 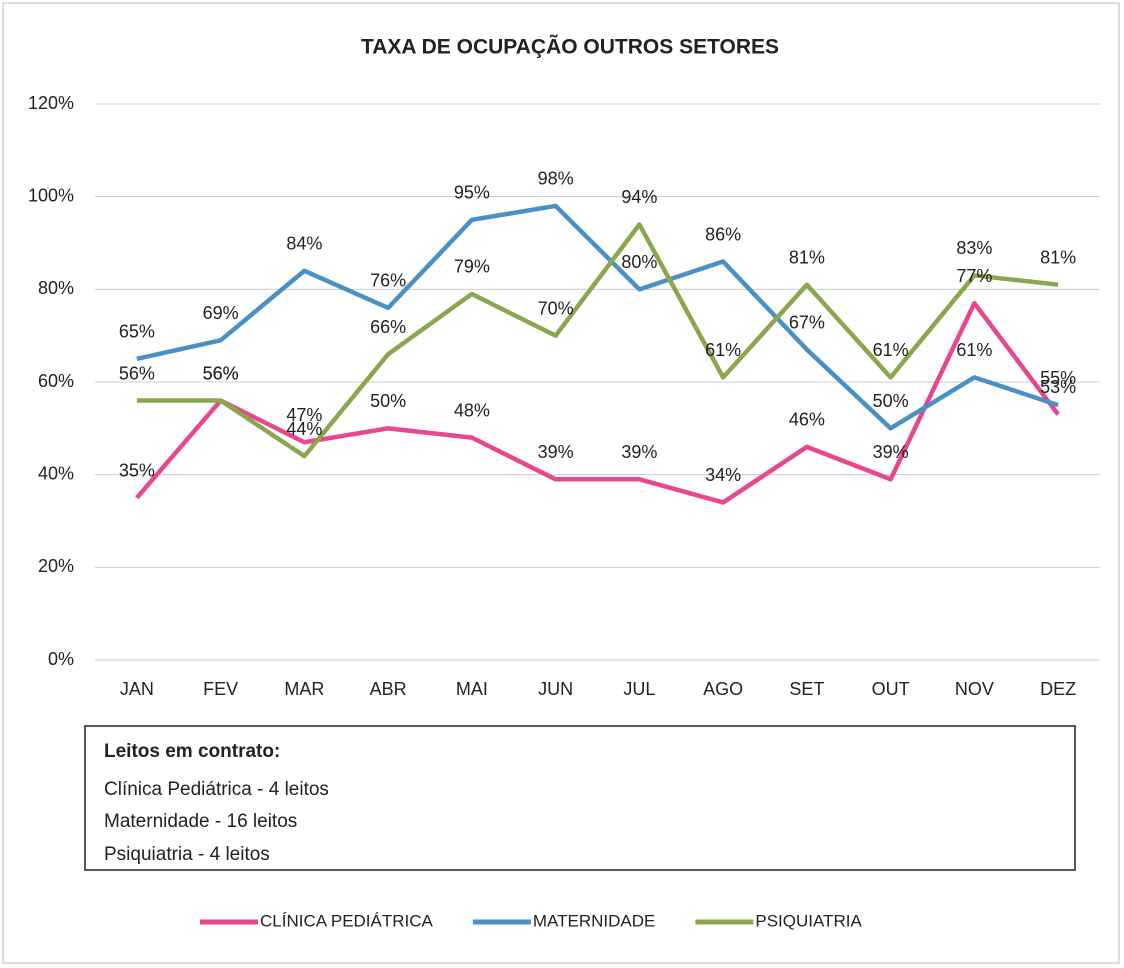 What do you see at coordinates (556, 179) in the screenshot?
I see `data-label: 98%` at bounding box center [556, 179].